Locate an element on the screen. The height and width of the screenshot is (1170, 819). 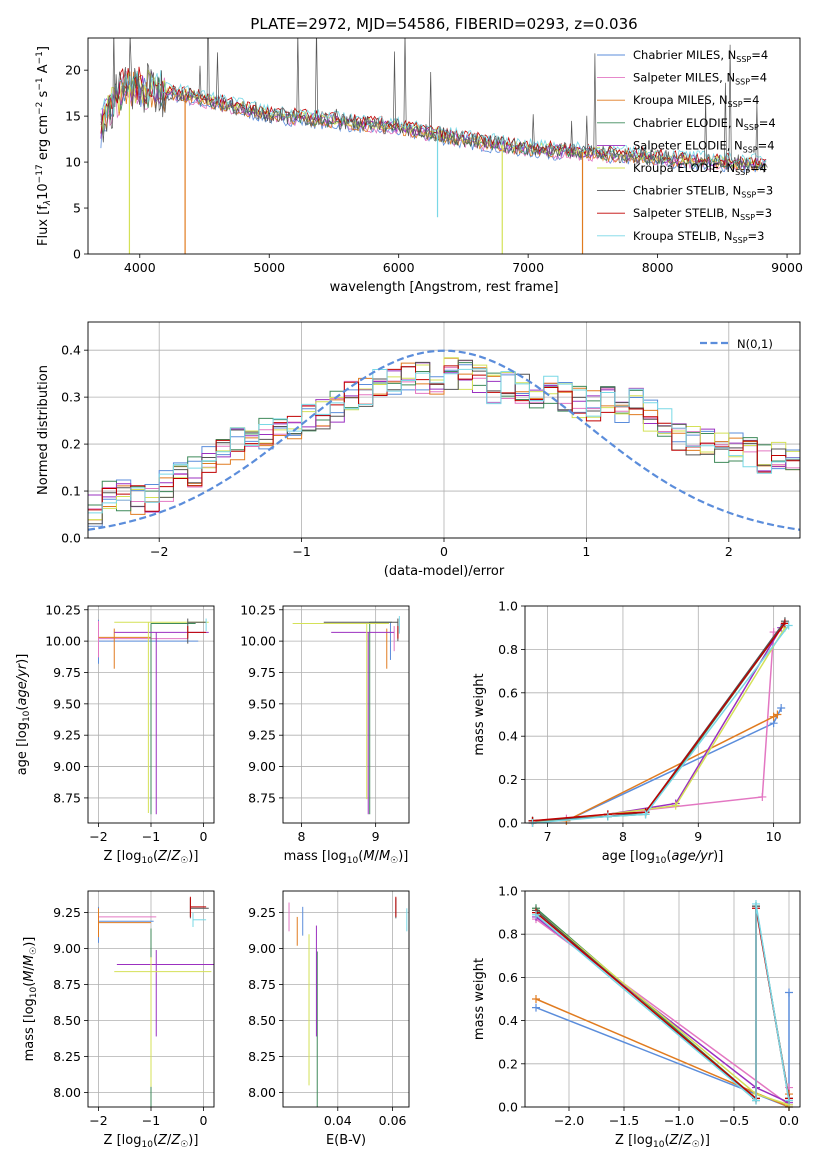
mass_vs_Z-axes: −2 −1 0 8.00 8.25 8.50 8.75 9.00 9.25 is located at coordinates (134, 1009).